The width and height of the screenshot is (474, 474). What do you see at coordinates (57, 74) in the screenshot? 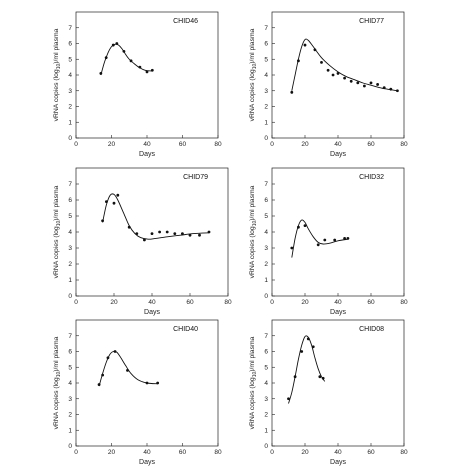
I see `y-axis-label: vRNA copies (log10)/ml plasma` at bounding box center [57, 74].